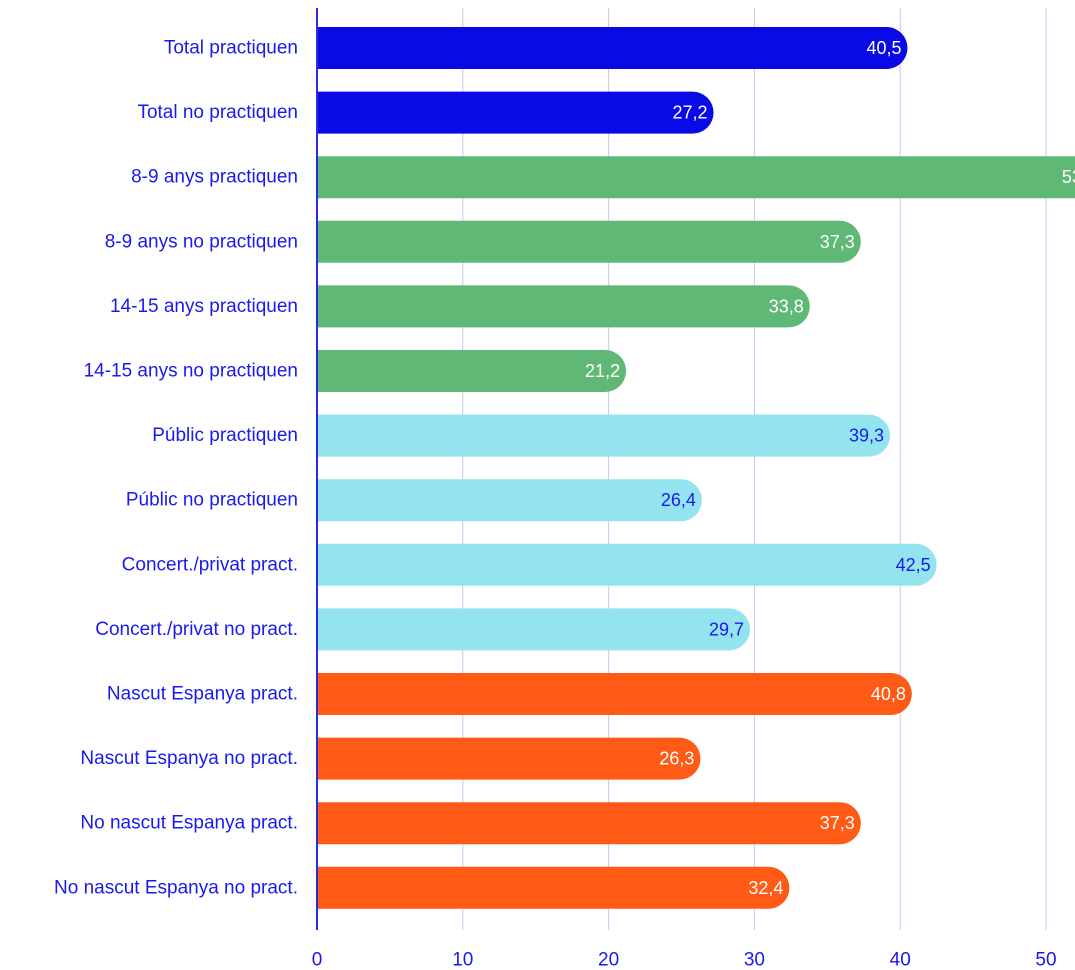 This screenshot has height=970, width=1075. I want to click on value-label: 26,3, so click(676, 759).